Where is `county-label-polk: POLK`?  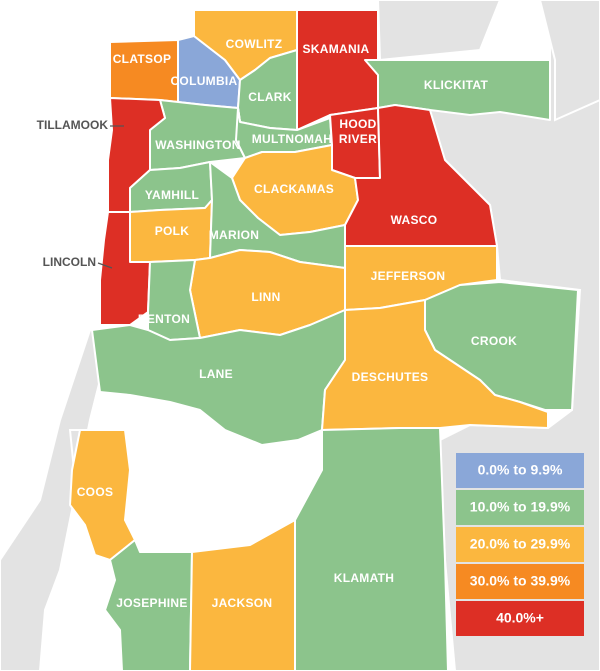 county-label-polk: POLK is located at coordinates (172, 231).